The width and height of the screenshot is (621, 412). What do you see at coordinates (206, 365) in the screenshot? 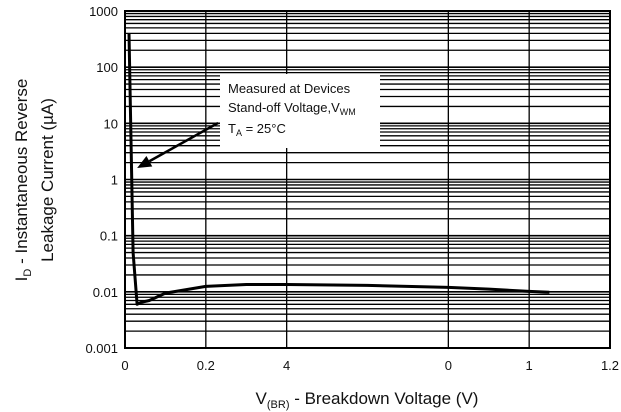
I see `x-tick-label: 0.2` at bounding box center [206, 365].